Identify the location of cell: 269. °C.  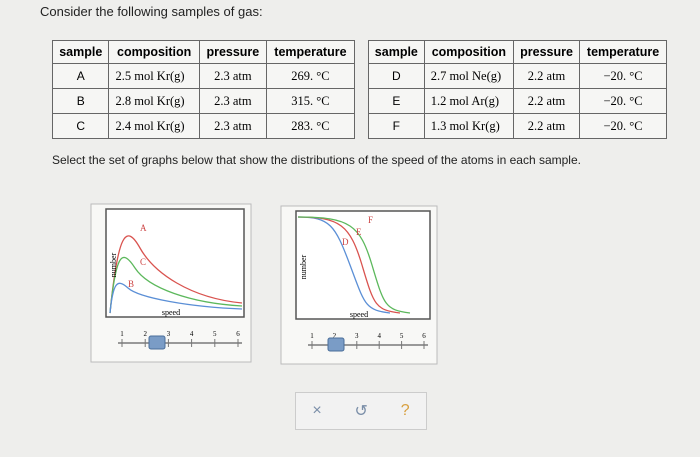
(310, 76).